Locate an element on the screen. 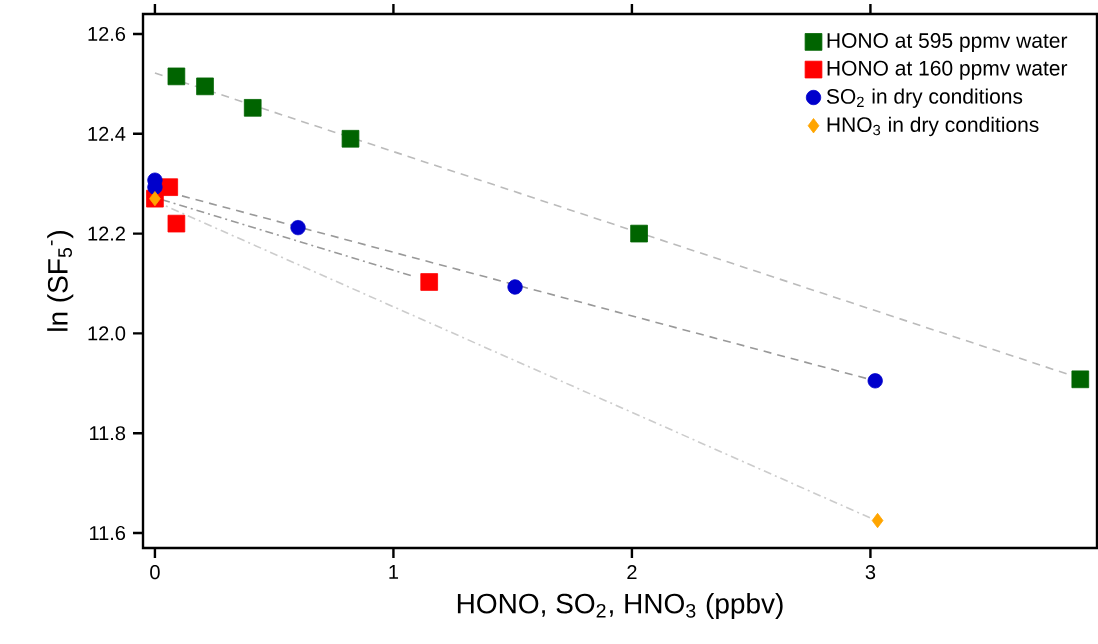 Image resolution: width=1098 pixels, height=644 pixels. x-axis-title: HONO, SO$_{2}$, HNO$_{3}$ (ppbv) is located at coordinates (620, 606).